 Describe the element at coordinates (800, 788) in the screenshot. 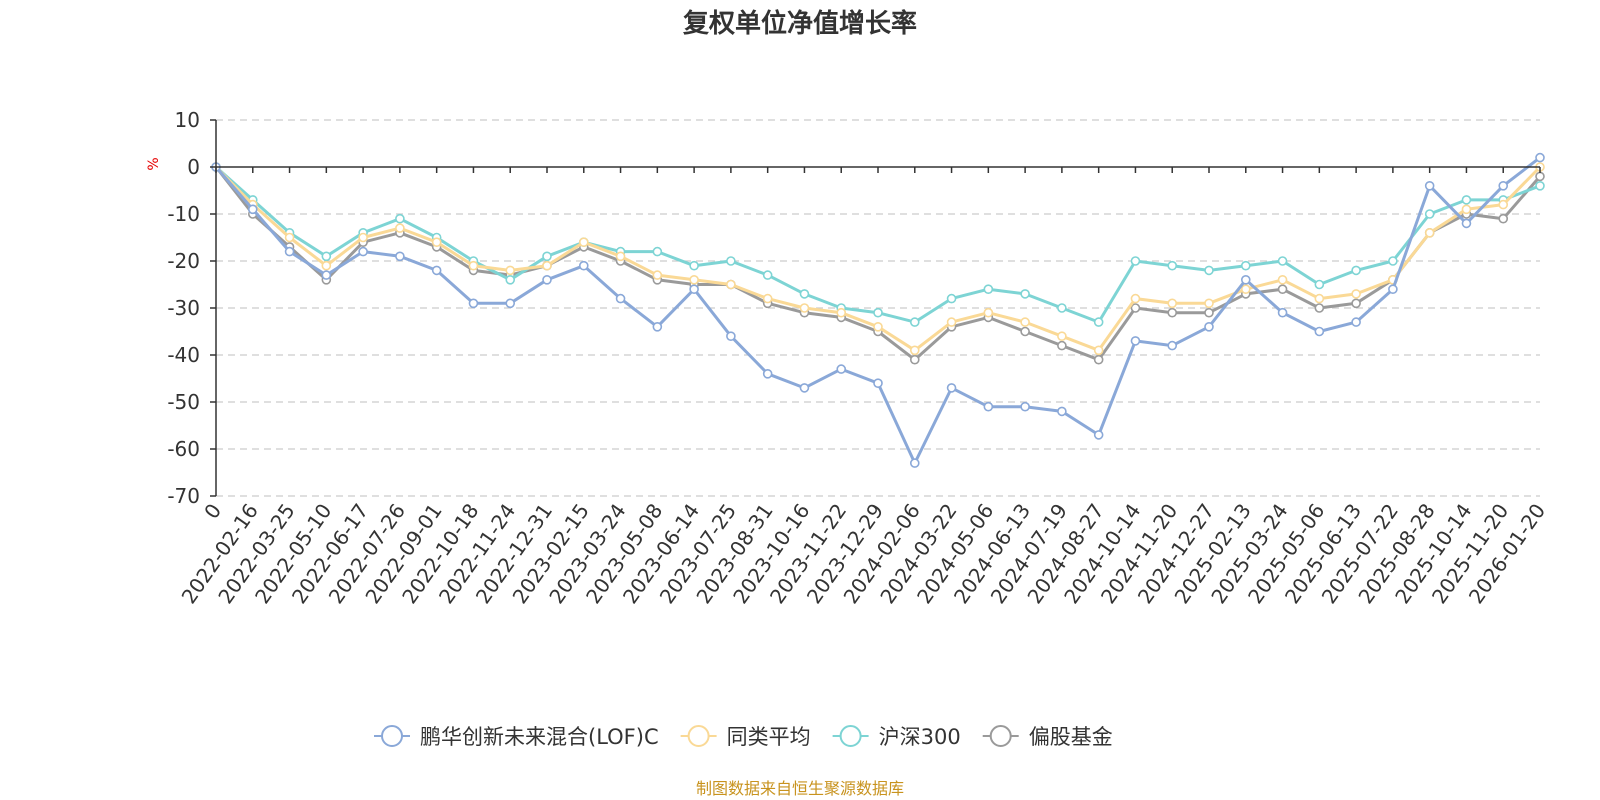

I see `source-note: 制图数据来自恒生聚源数据库` at that location.